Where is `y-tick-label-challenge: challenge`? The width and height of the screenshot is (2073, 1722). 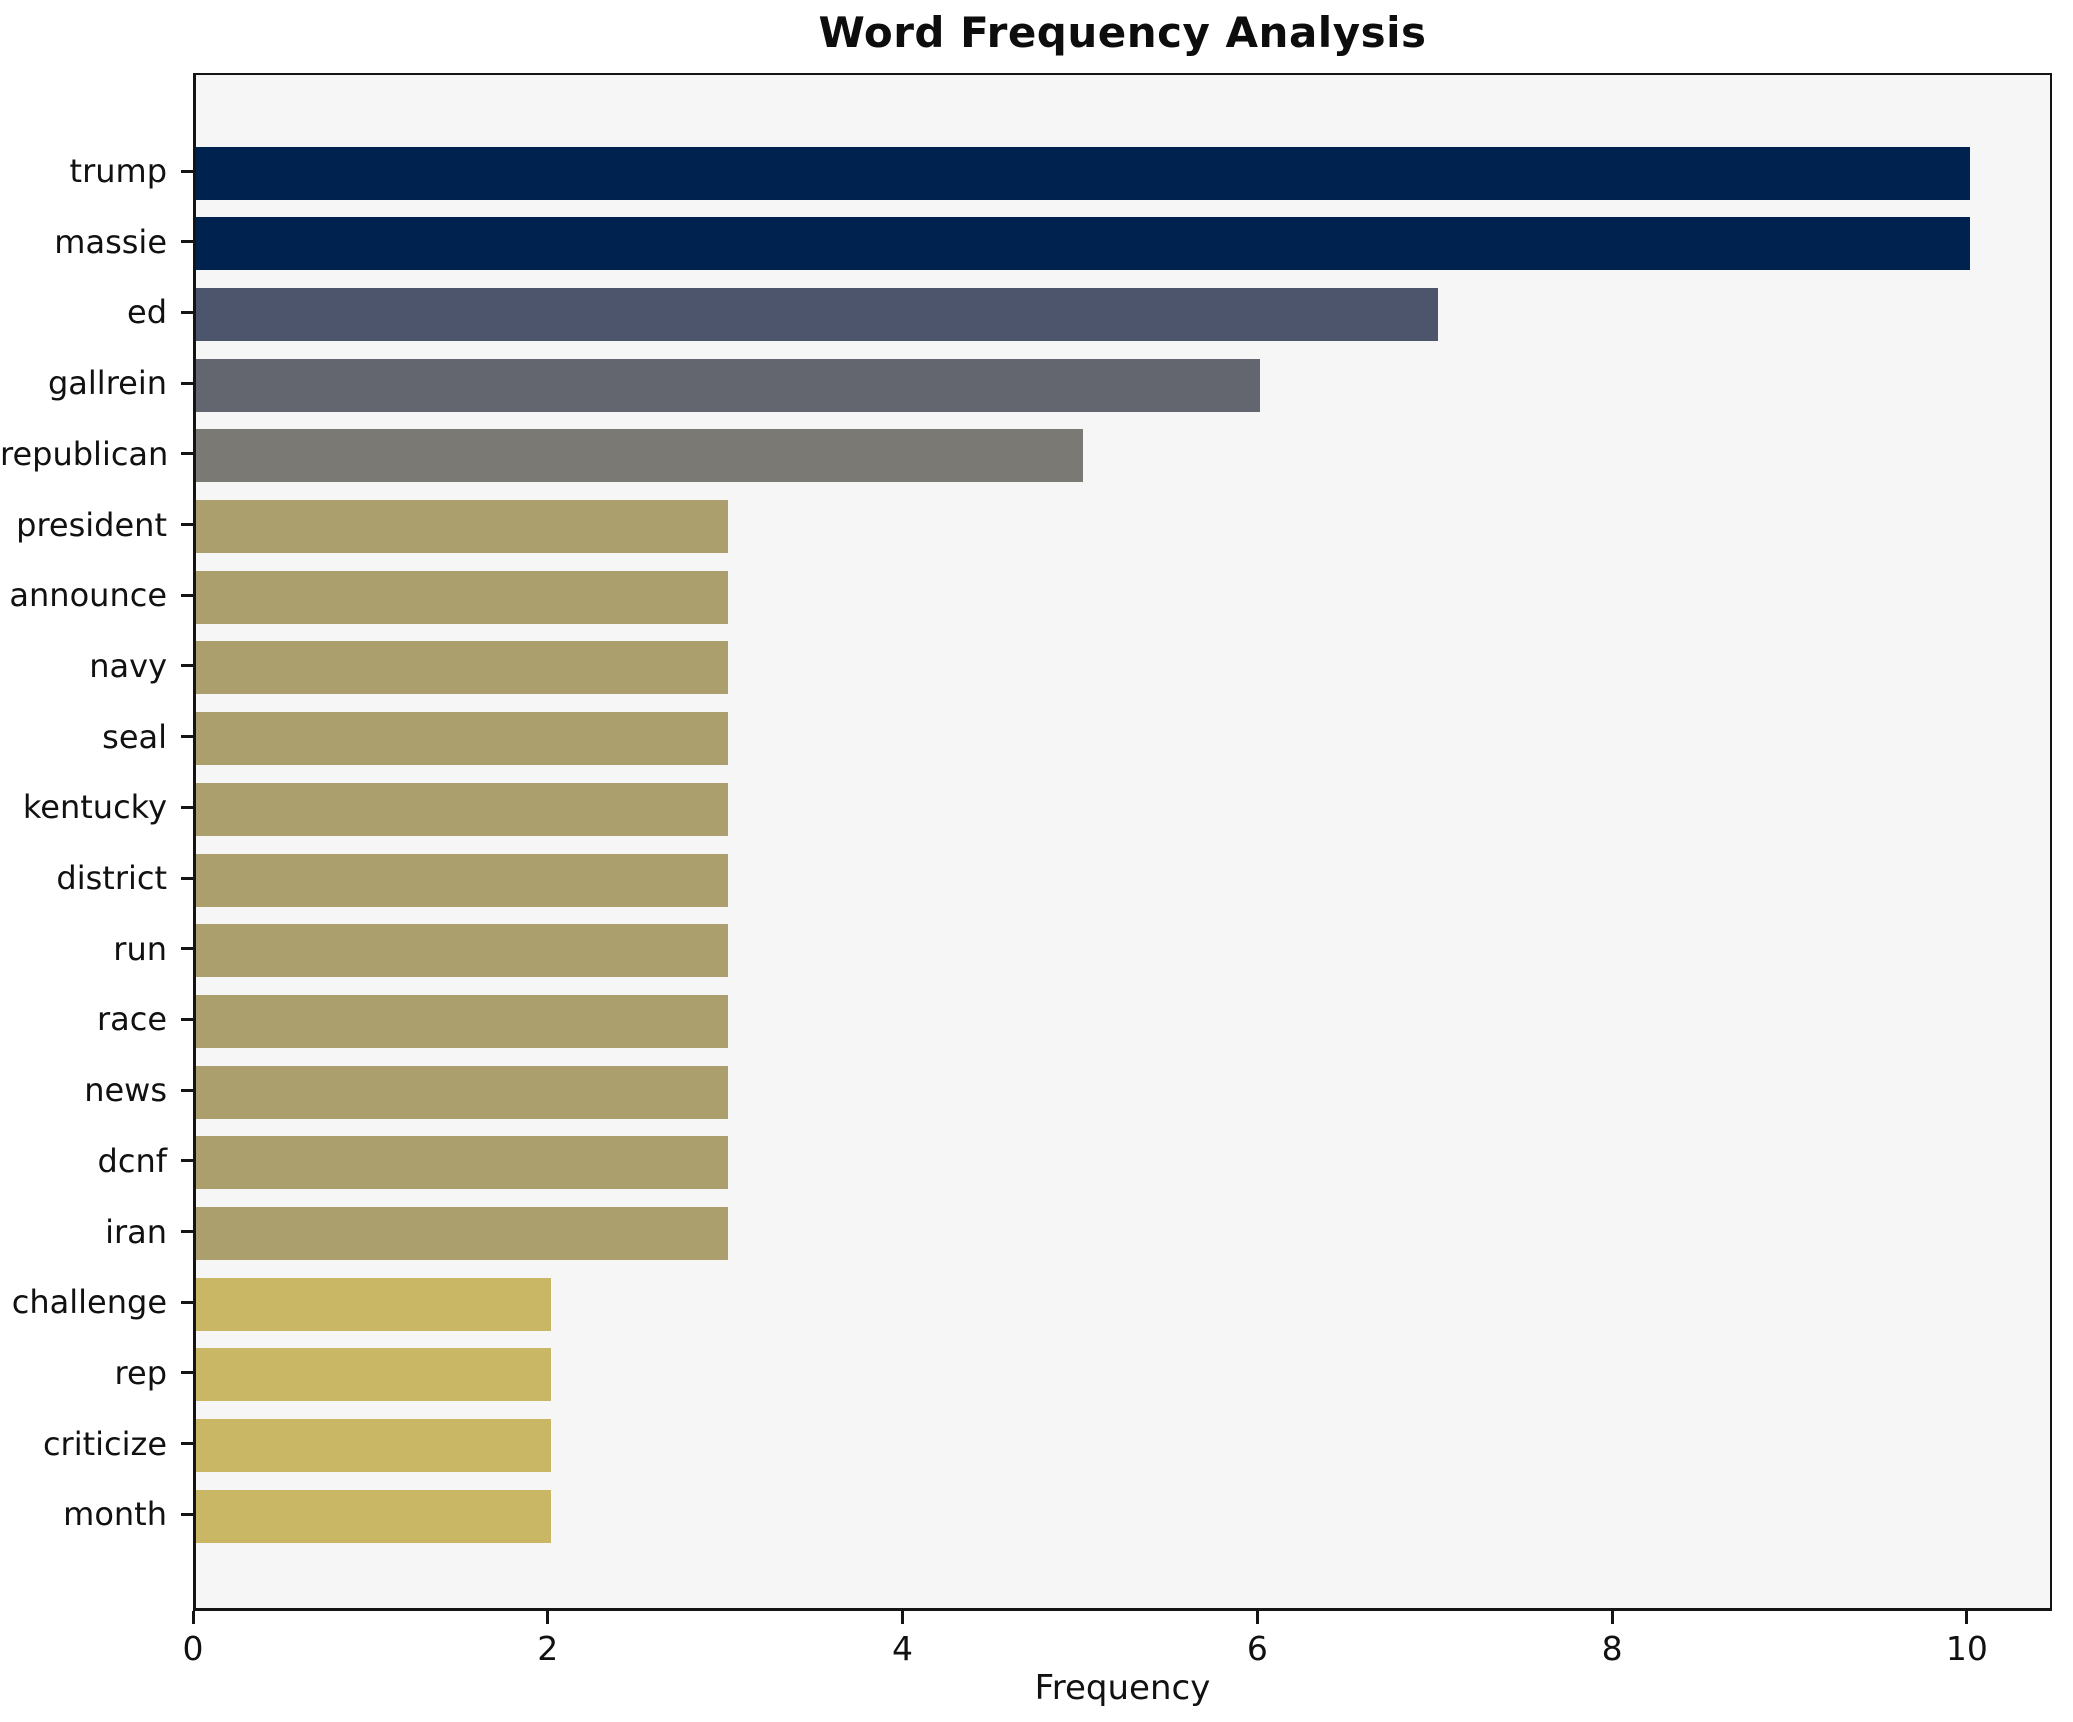 y-tick-label-challenge: challenge is located at coordinates (89, 1302).